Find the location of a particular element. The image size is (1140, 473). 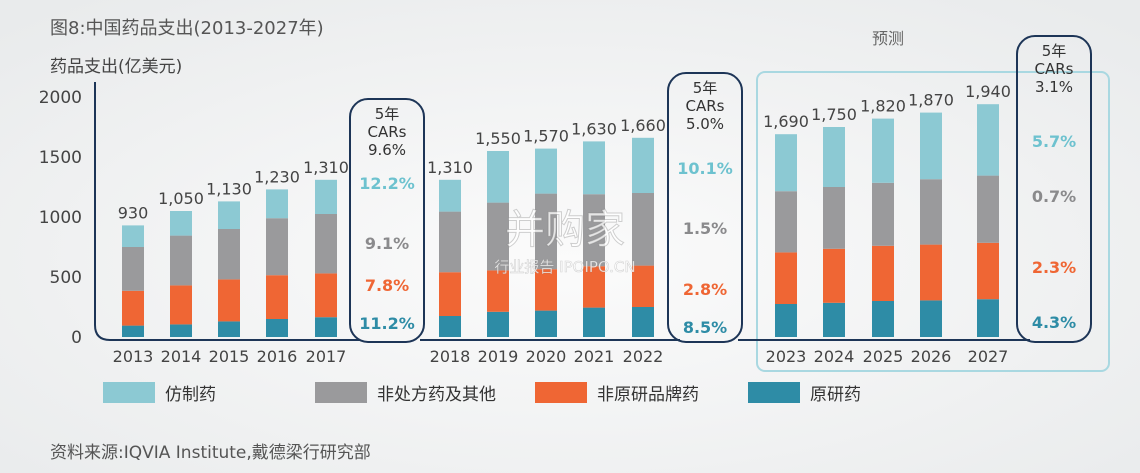

x-tick-label: 2017 is located at coordinates (326, 356).